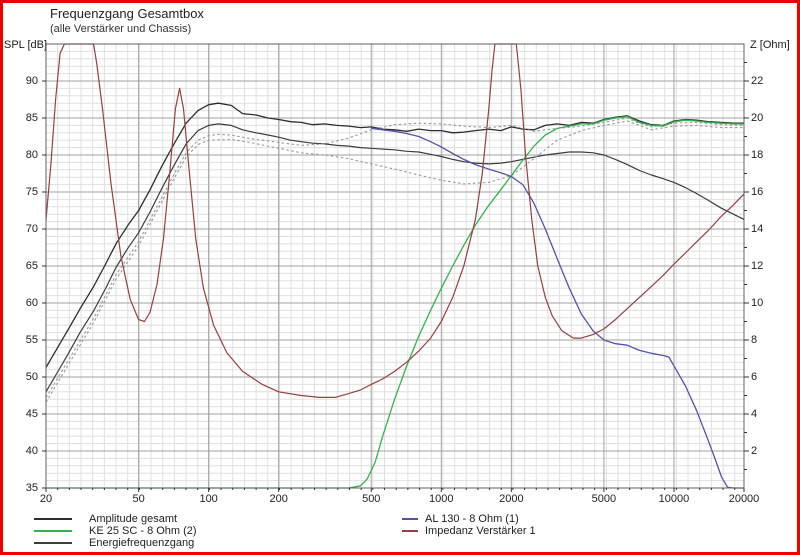 Image resolution: width=800 pixels, height=555 pixels. I want to click on page-title: Frequenzgang Gesamtbox, so click(127, 13).